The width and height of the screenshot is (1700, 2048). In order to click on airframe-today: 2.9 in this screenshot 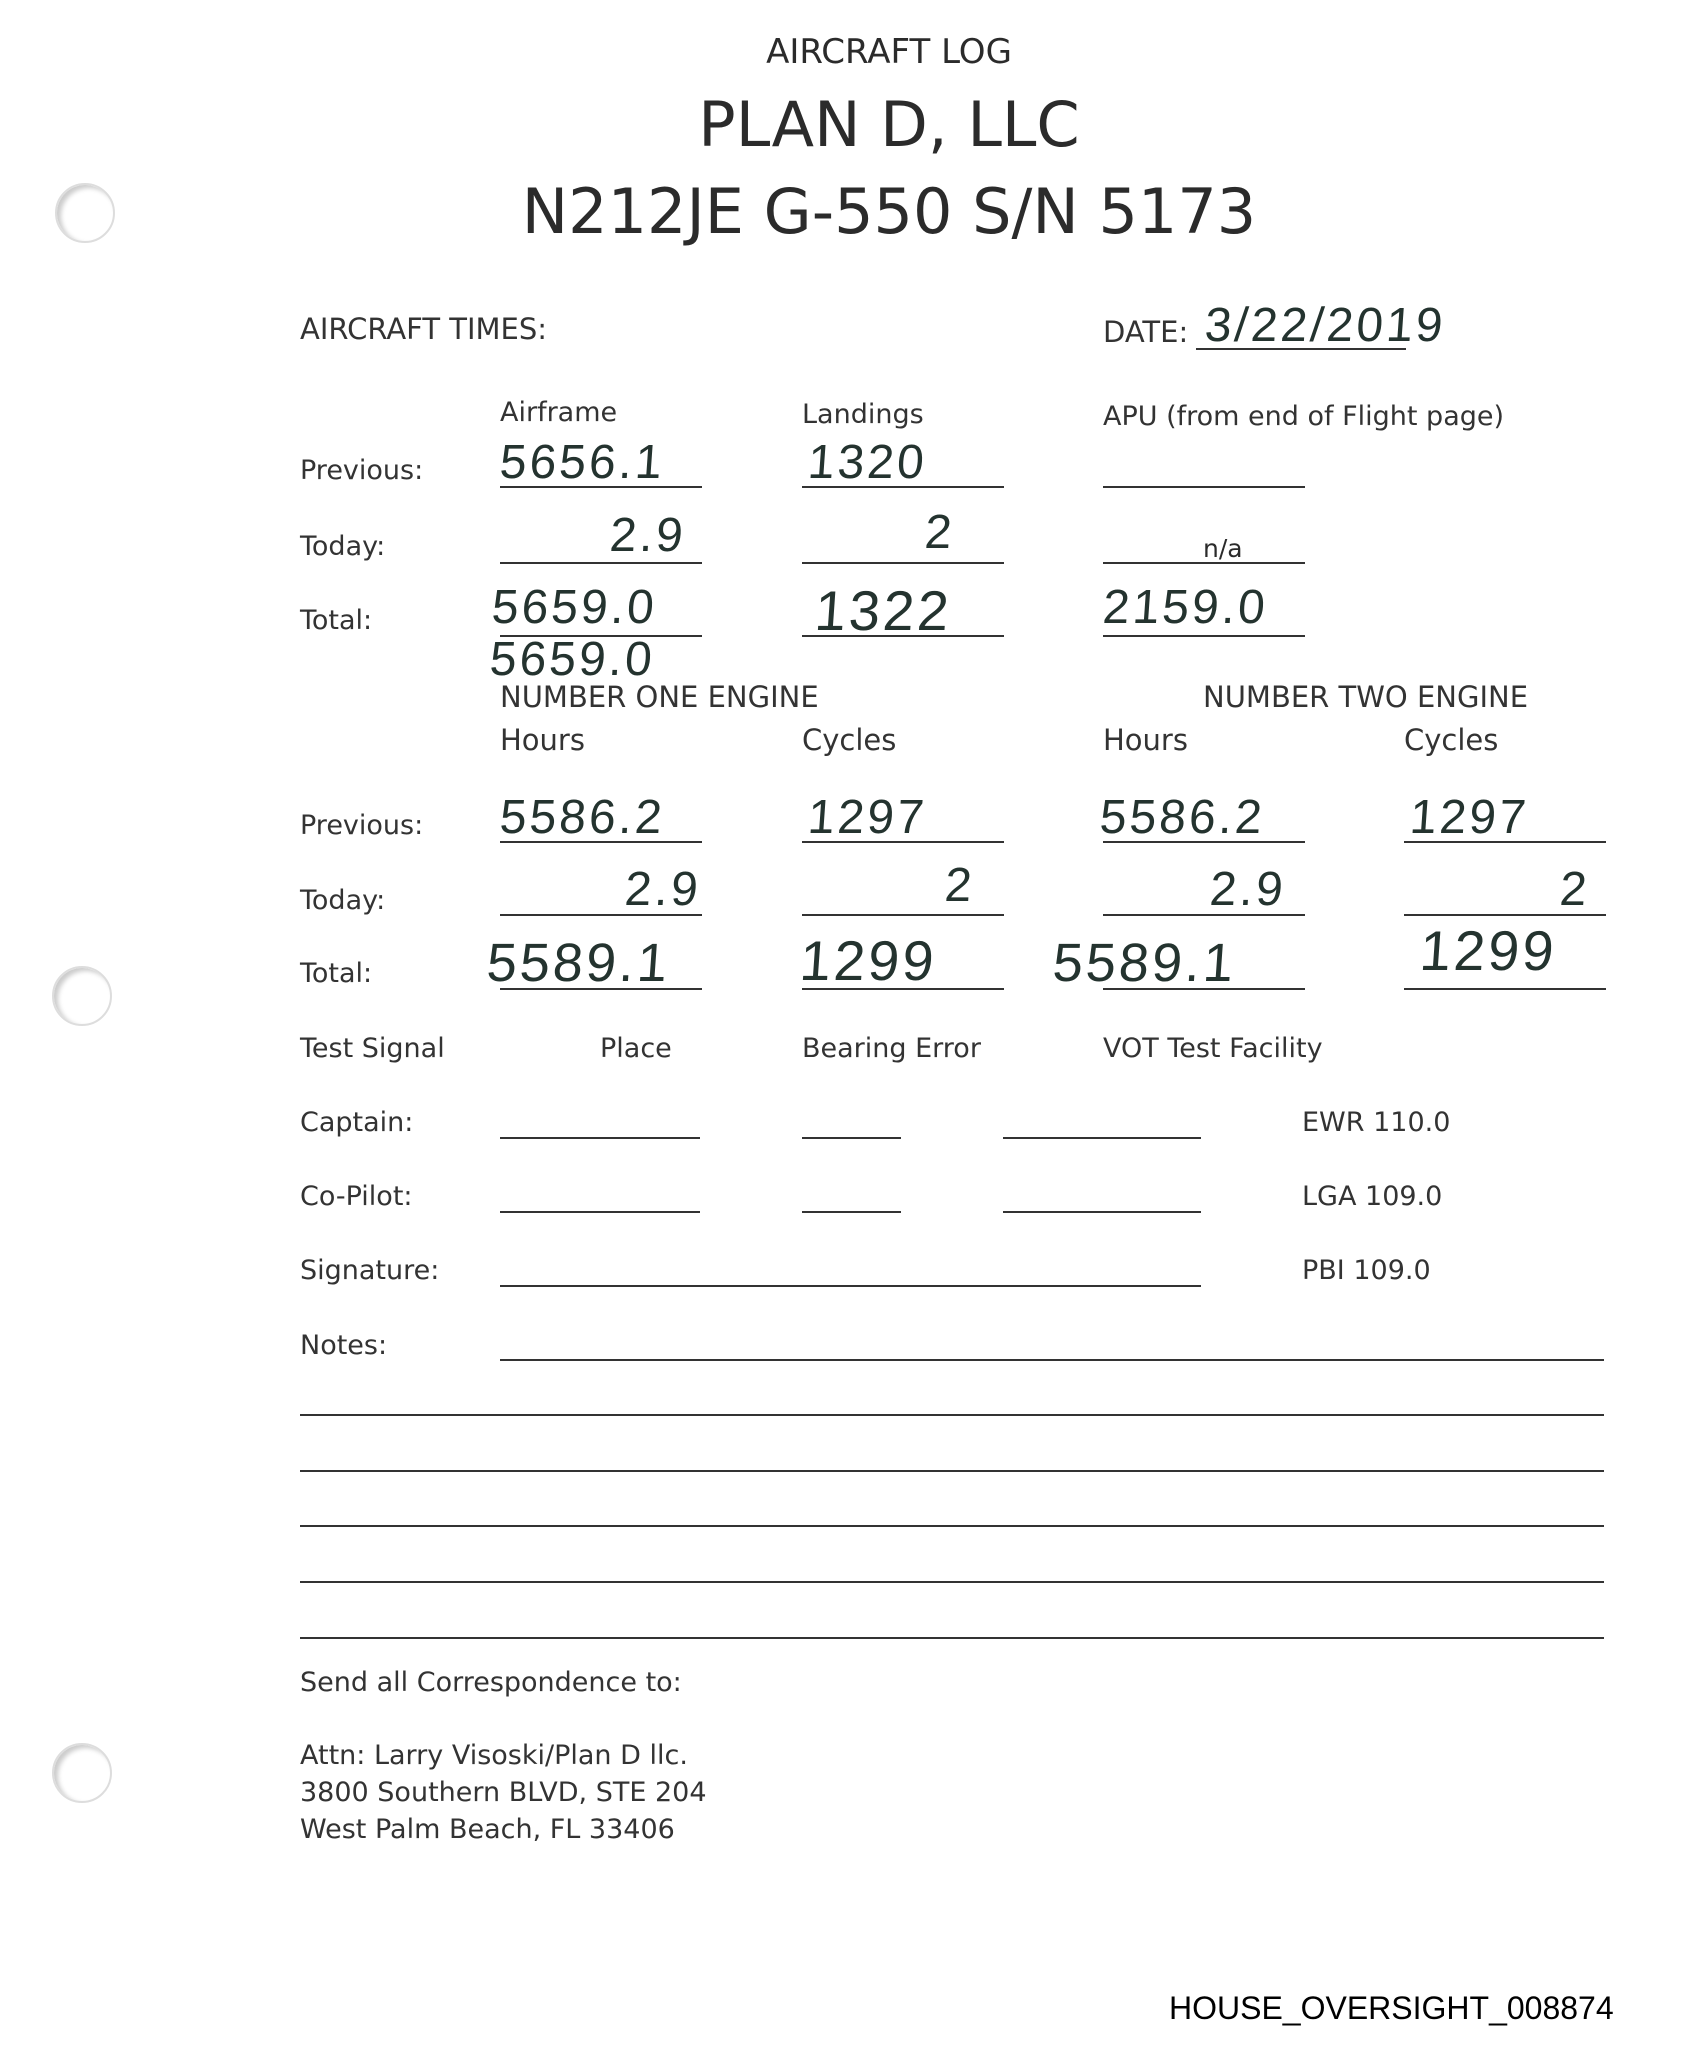, I will do `click(648, 535)`.